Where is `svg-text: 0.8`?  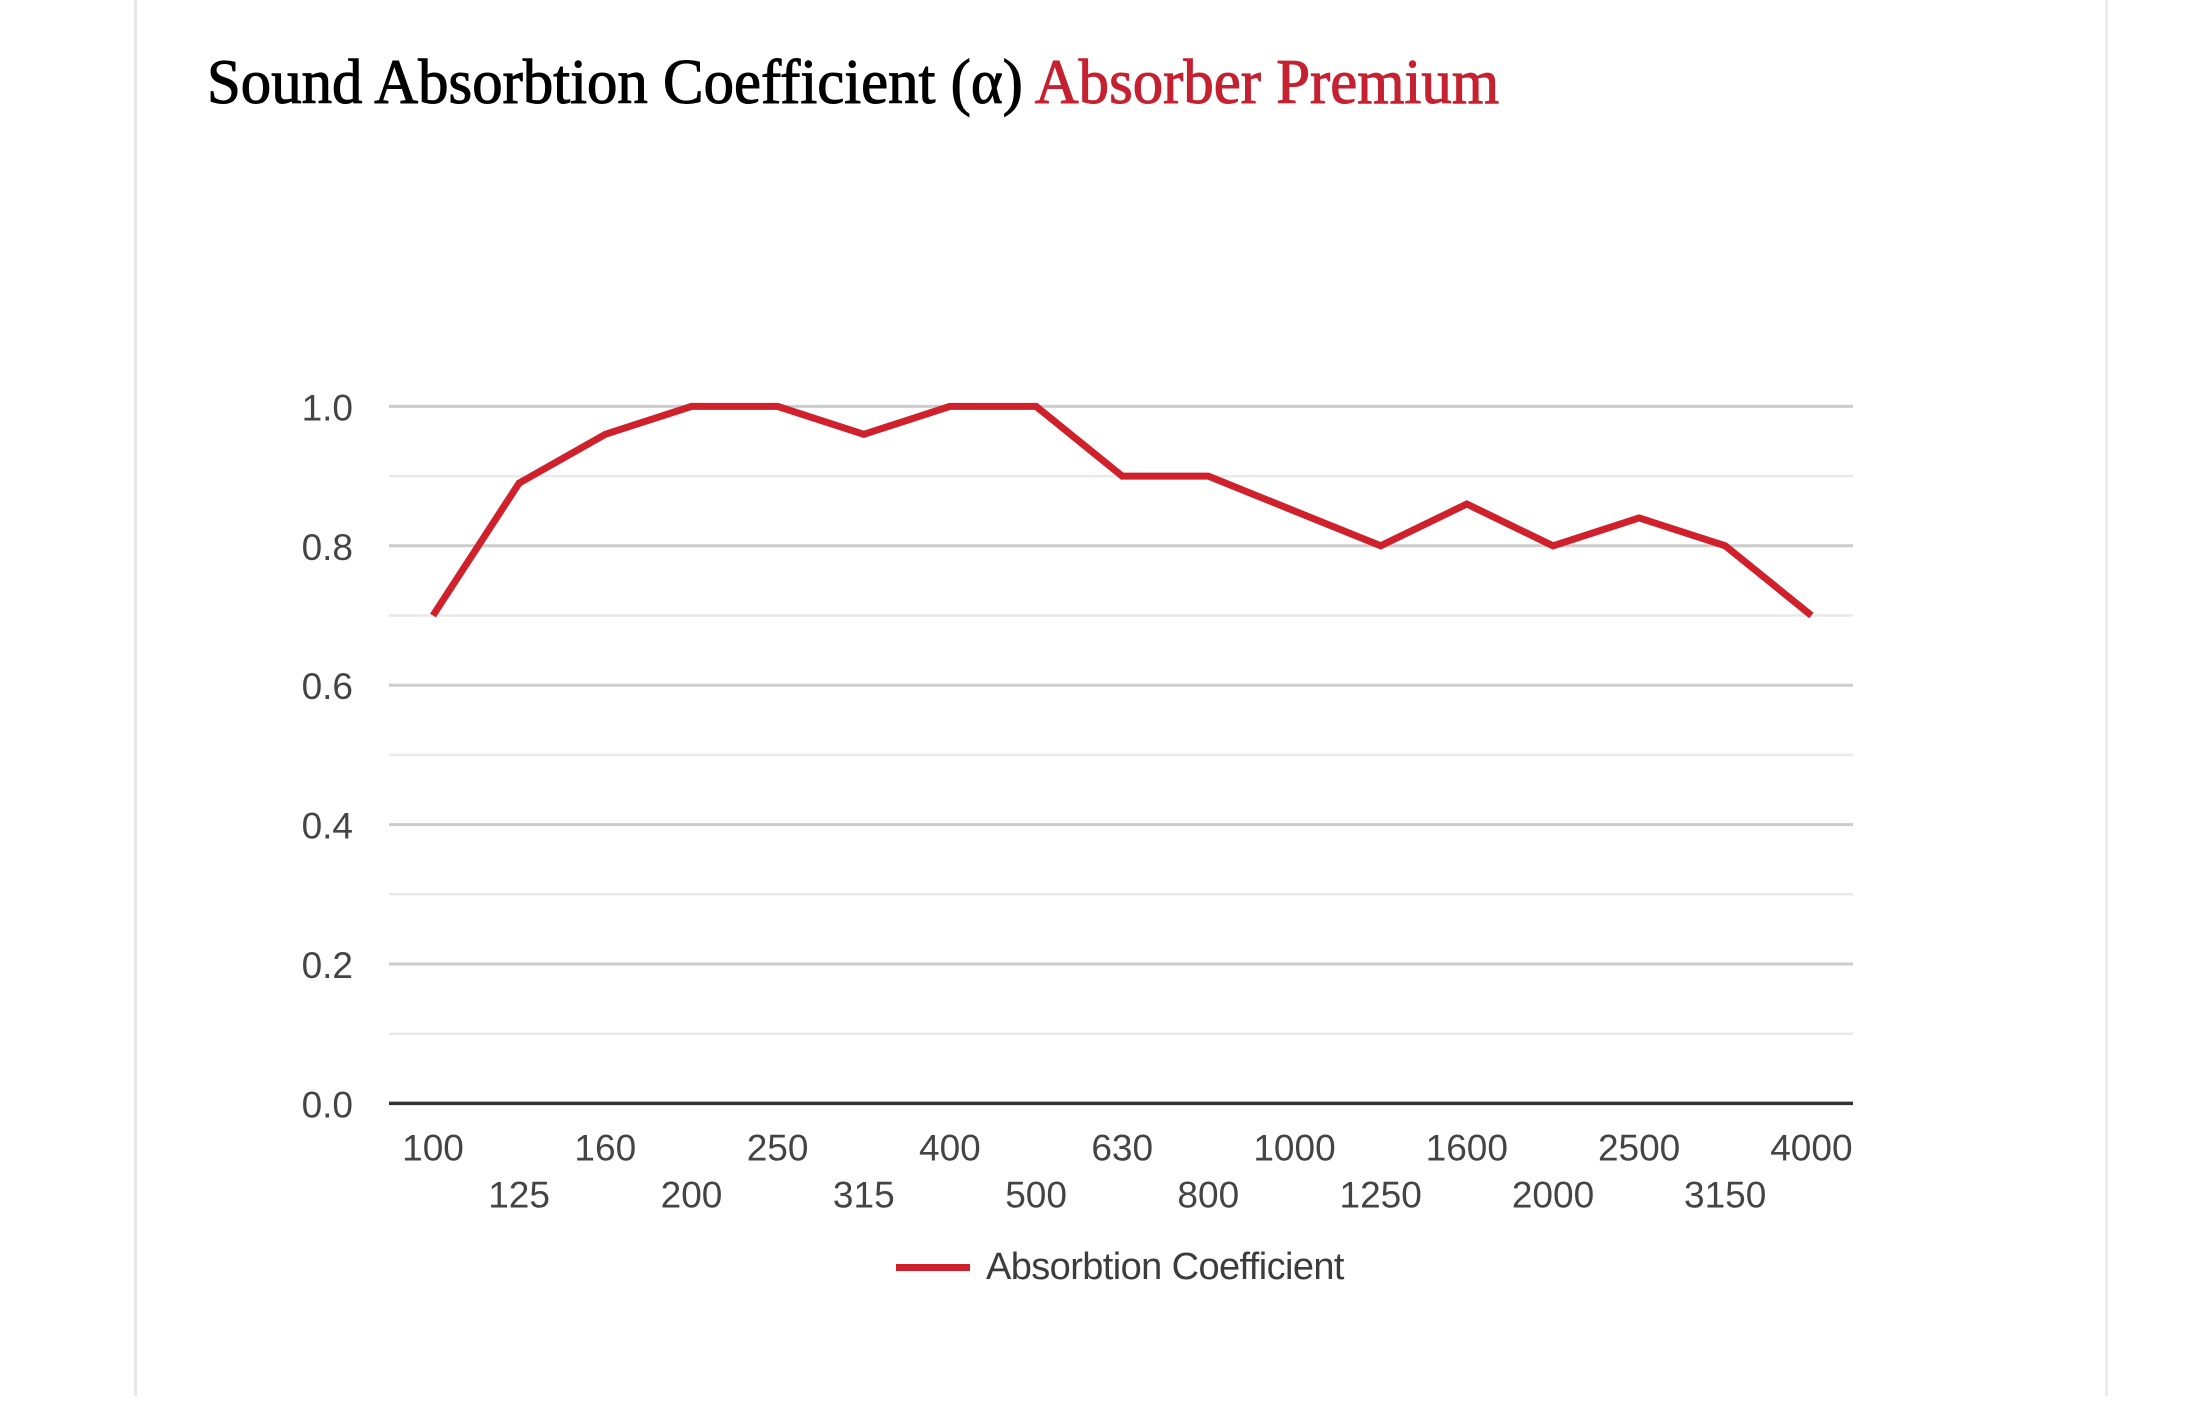
svg-text: 0.8 is located at coordinates (327, 547).